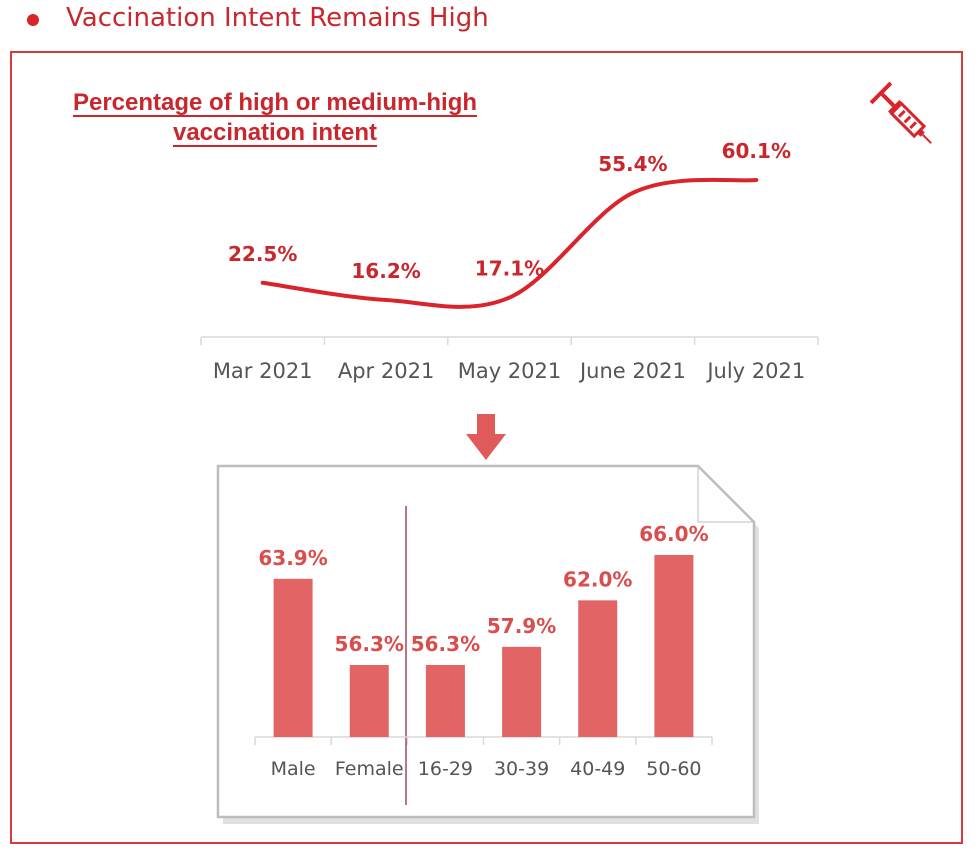 This screenshot has width=979, height=857. I want to click on arrow-down-icon, so click(486, 437).